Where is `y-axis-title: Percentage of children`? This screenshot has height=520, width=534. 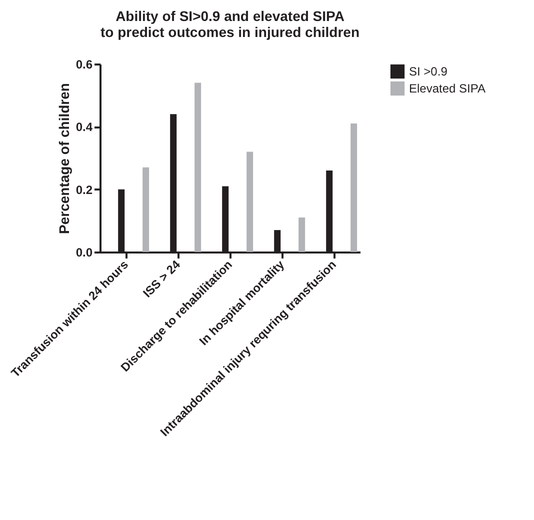
y-axis-title: Percentage of children is located at coordinates (64, 158).